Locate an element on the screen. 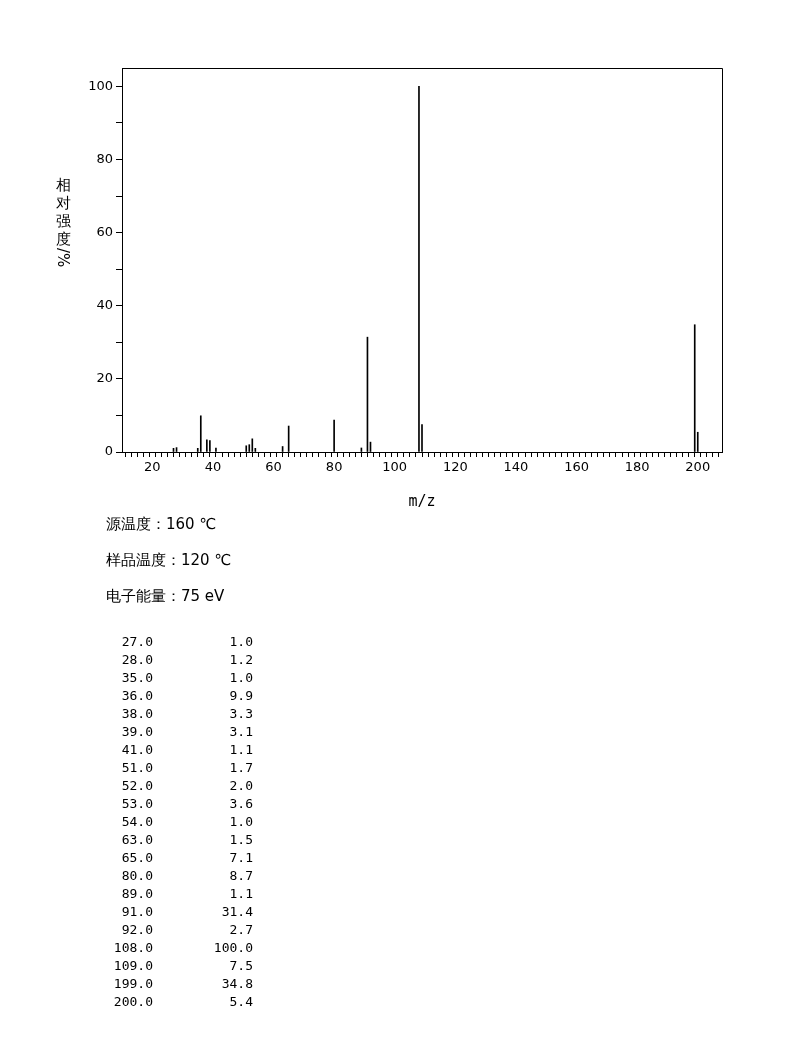  text: 2.0 is located at coordinates (241, 785).